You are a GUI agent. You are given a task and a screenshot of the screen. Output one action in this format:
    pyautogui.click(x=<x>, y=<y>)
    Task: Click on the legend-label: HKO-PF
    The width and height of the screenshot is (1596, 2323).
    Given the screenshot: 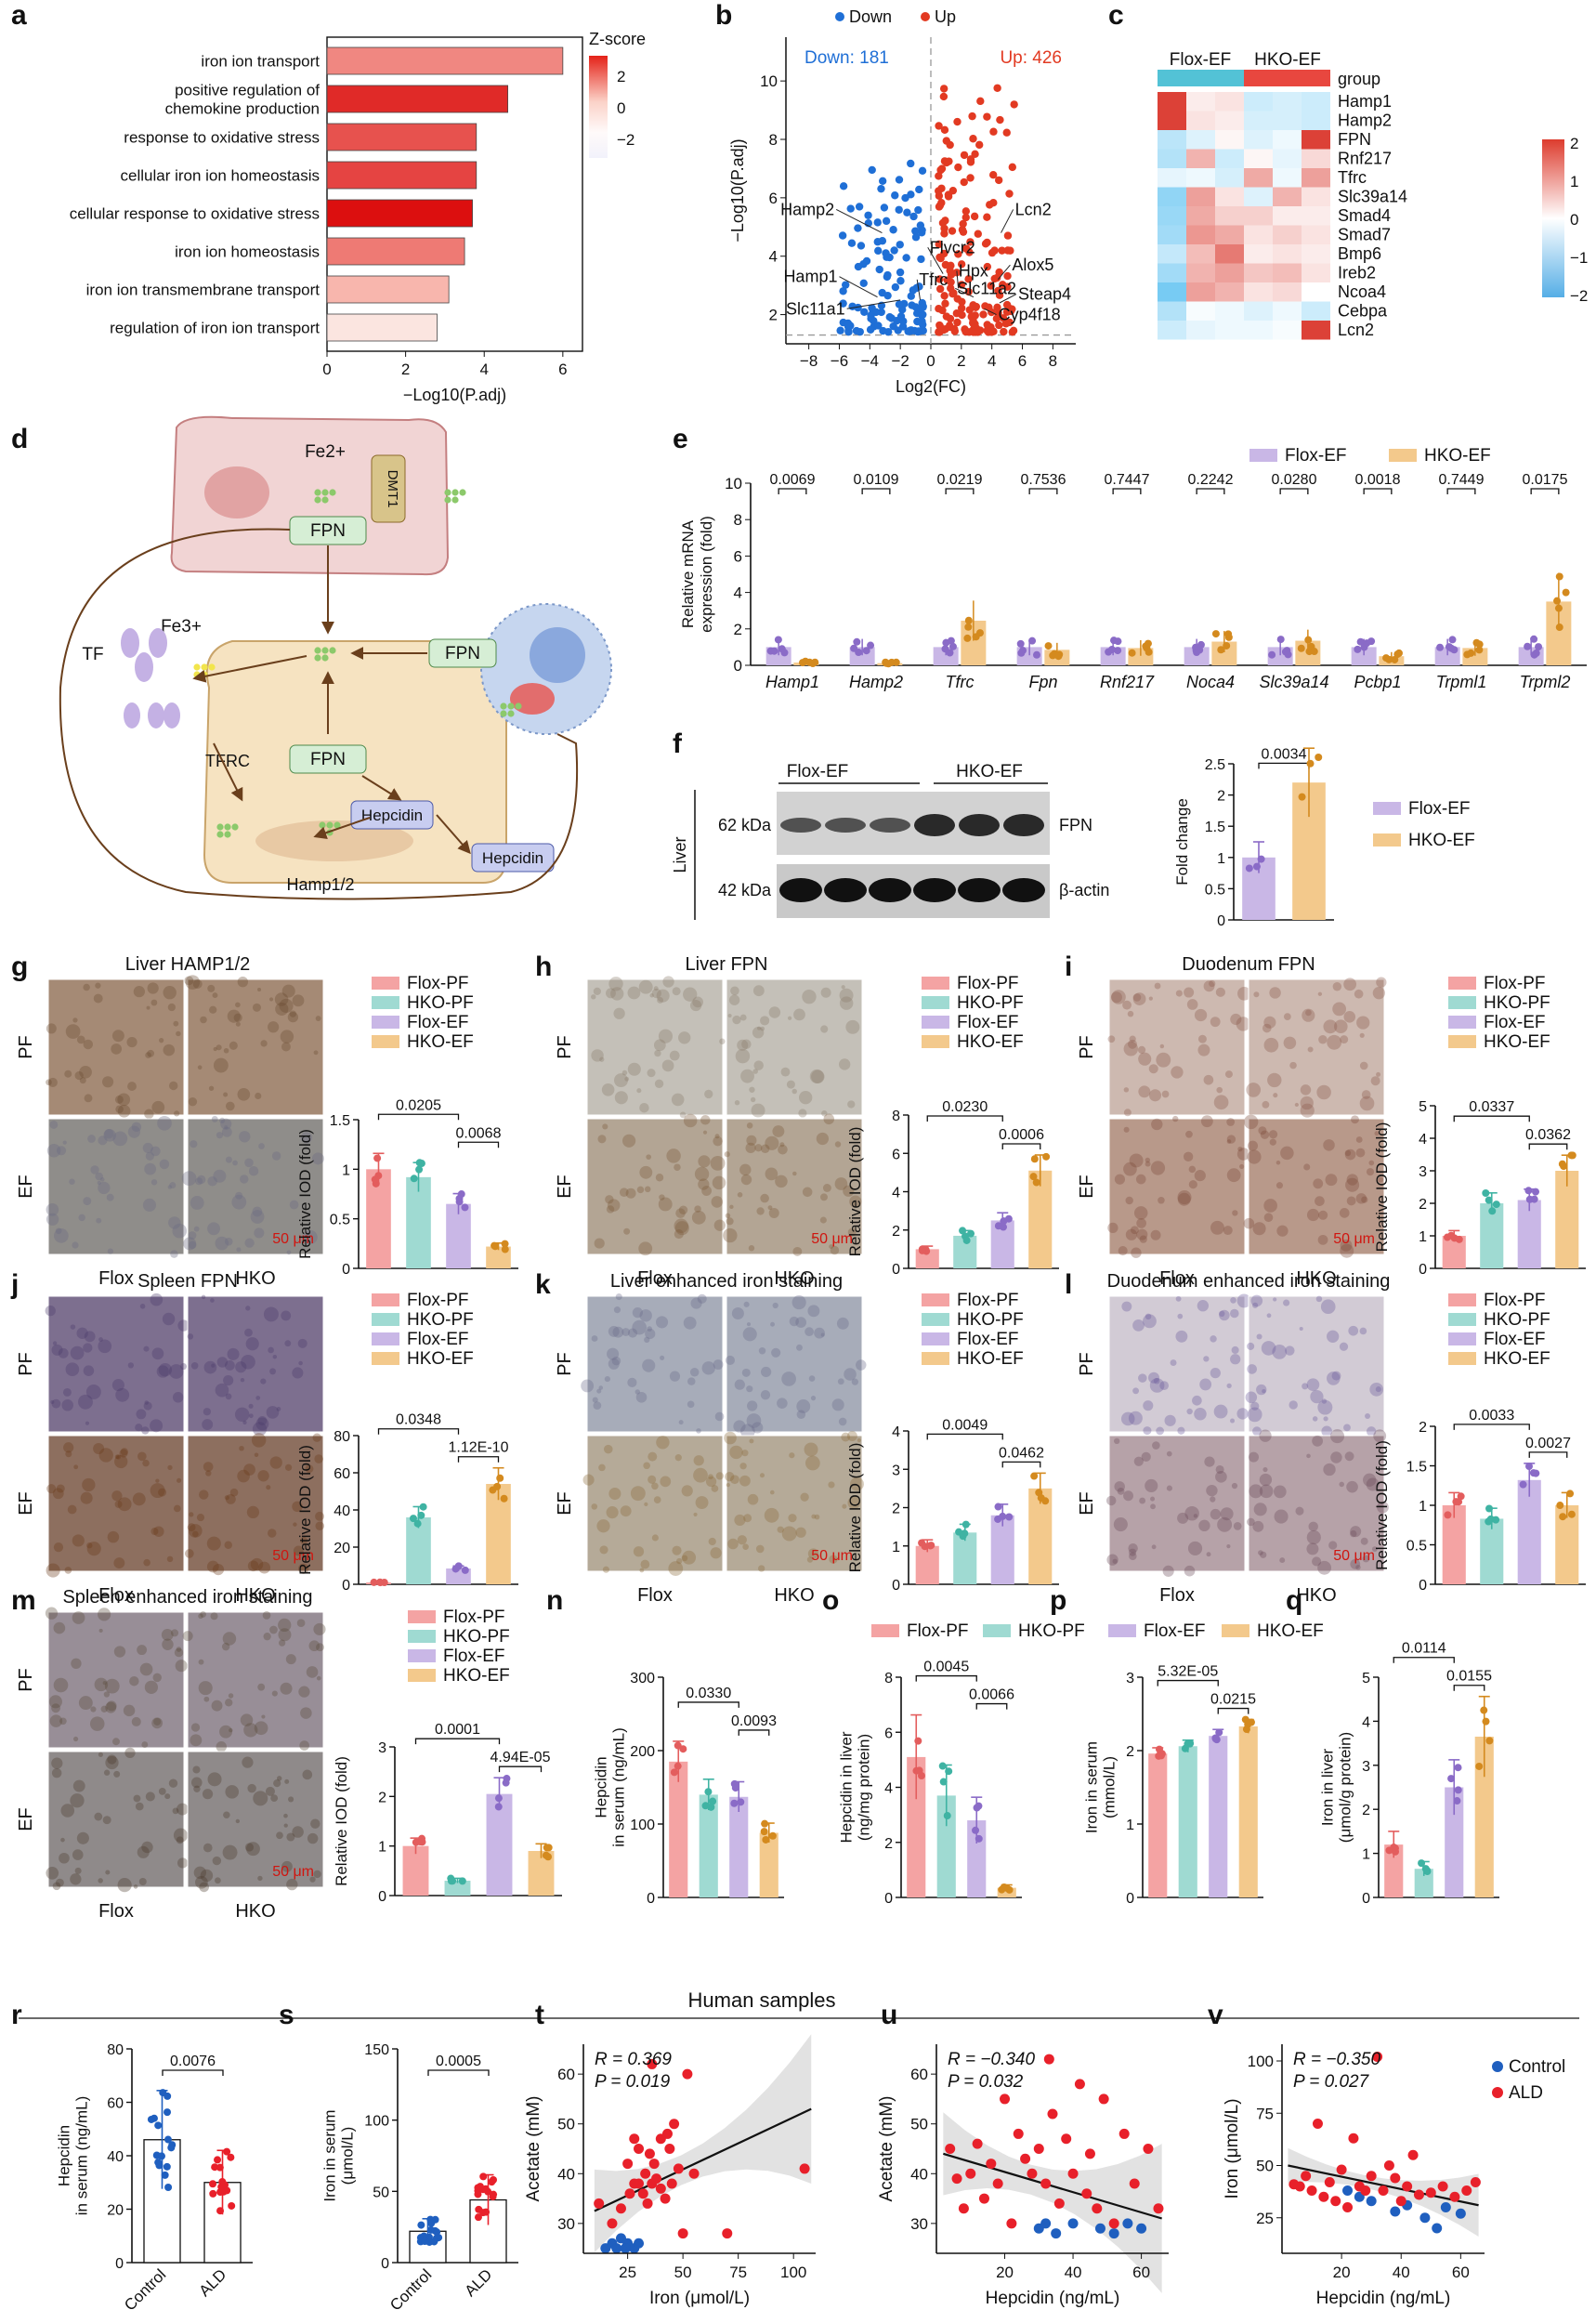 What is the action you would take?
    pyautogui.click(x=1052, y=1631)
    